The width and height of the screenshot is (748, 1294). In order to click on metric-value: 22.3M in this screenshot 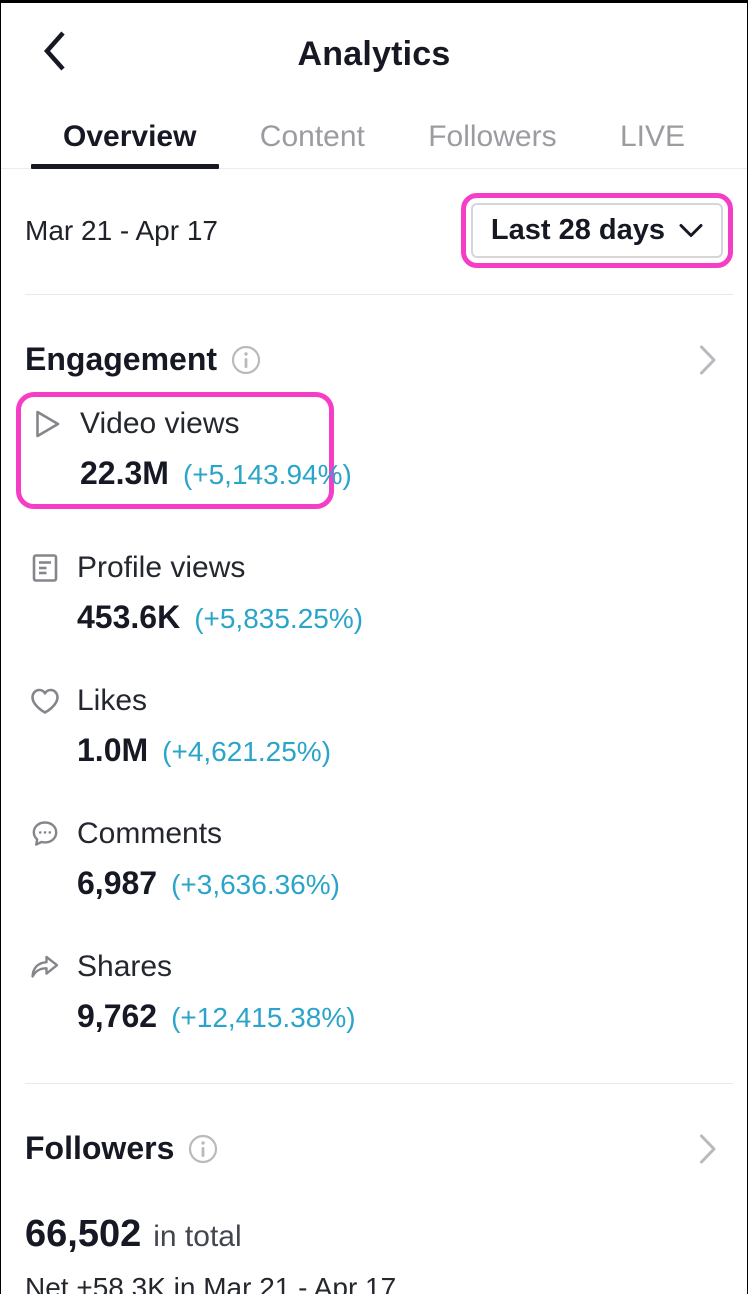, I will do `click(124, 473)`.